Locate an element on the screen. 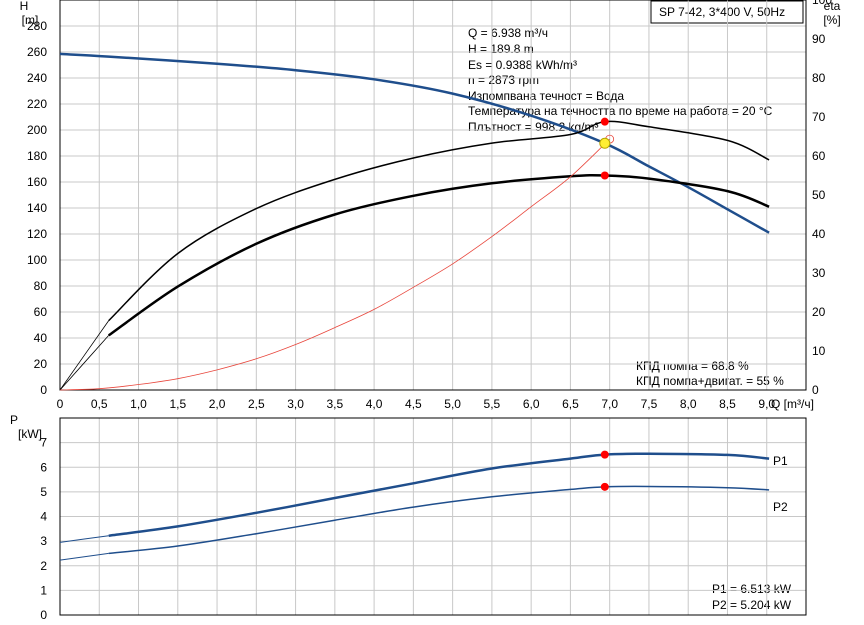 This screenshot has width=864, height=625. title-box-text: SP 7-42, 3*400 V, 50Hz is located at coordinates (722, 12).